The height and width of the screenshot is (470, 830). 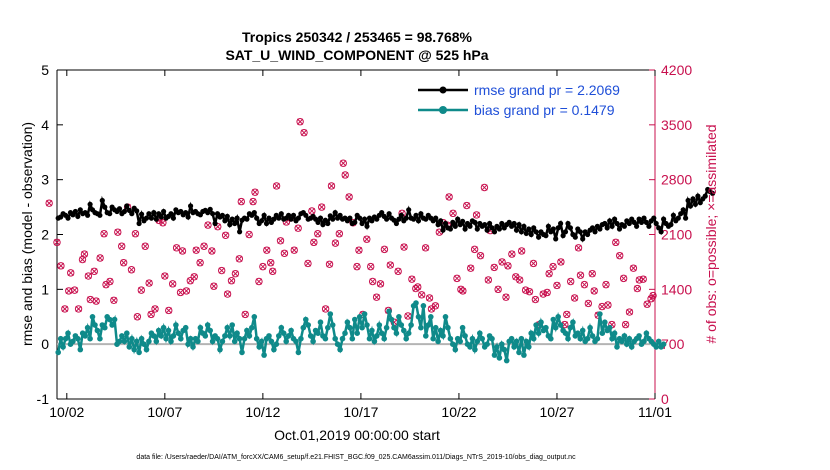 What do you see at coordinates (676, 180) in the screenshot?
I see `y-right-tick-label: 2800` at bounding box center [676, 180].